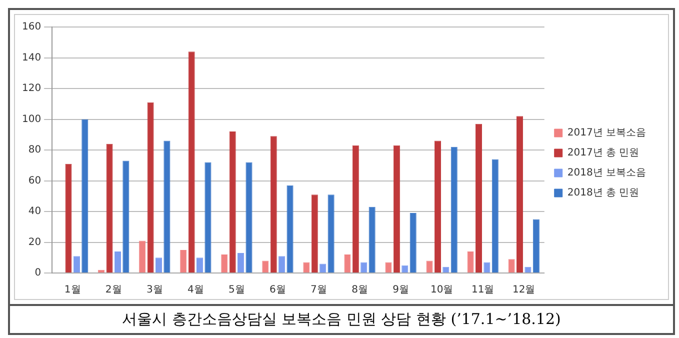 The image size is (679, 338). What do you see at coordinates (341, 318) in the screenshot?
I see `text: 서울시 층간소음상담실 보복소음 민원 상담 현황 (’17.1~’18.12)` at bounding box center [341, 318].